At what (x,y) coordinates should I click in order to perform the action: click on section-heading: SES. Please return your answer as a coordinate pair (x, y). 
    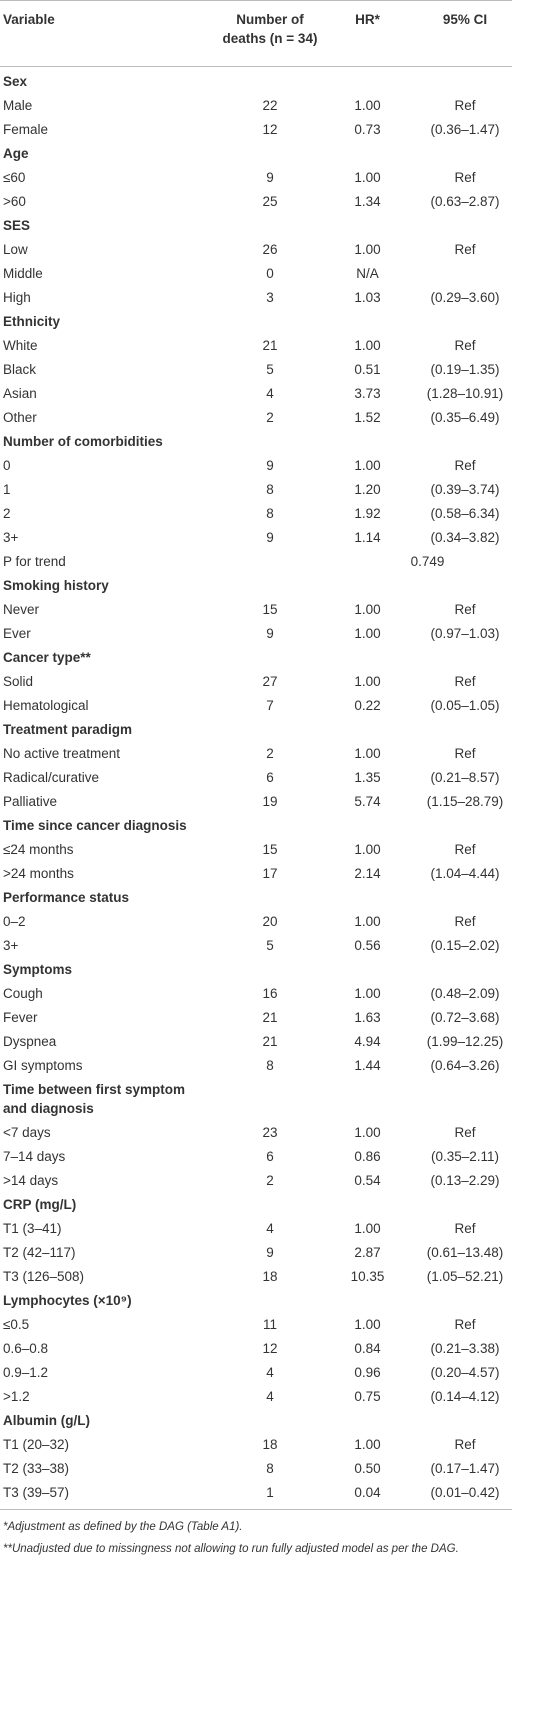
    Looking at the image, I should click on (17, 225).